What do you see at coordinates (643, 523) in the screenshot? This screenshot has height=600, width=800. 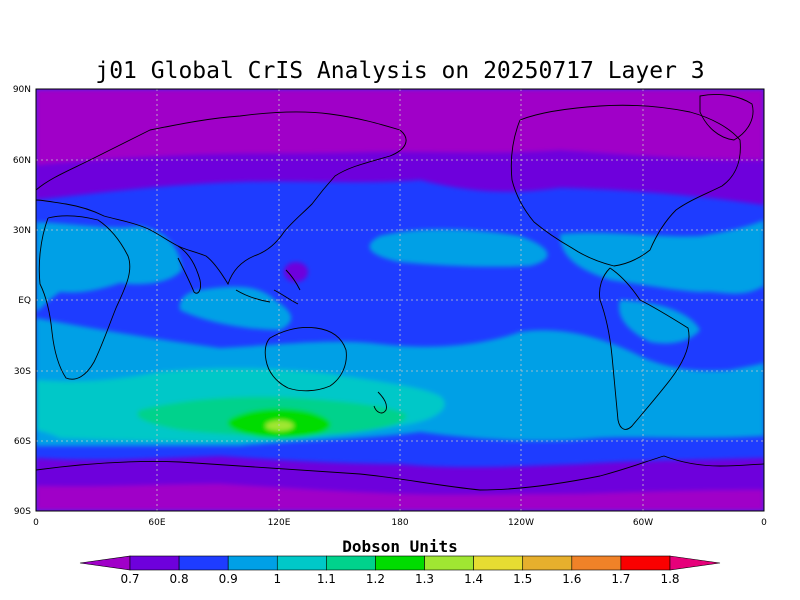 I see `lon-tick-label: 60W` at bounding box center [643, 523].